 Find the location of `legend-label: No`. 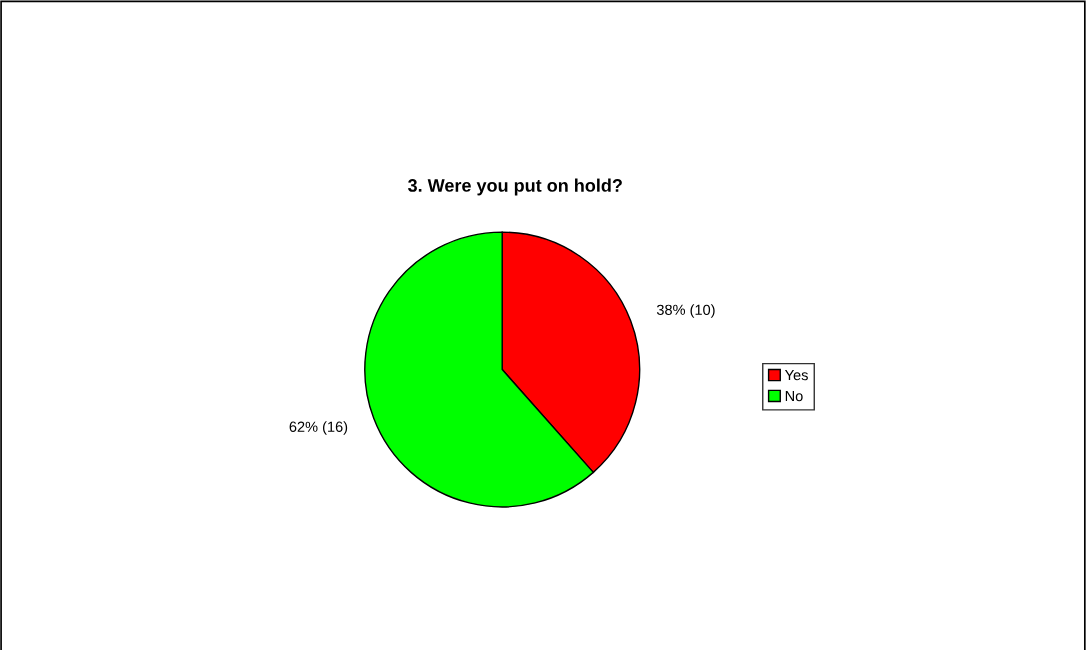

legend-label: No is located at coordinates (794, 396).